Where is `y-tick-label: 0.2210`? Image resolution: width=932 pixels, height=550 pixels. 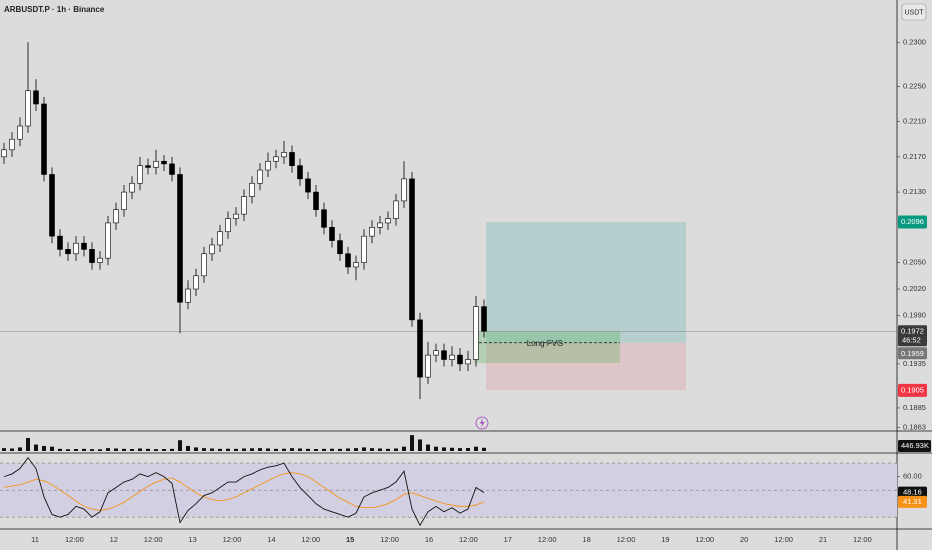
y-tick-label: 0.2210 is located at coordinates (914, 121).